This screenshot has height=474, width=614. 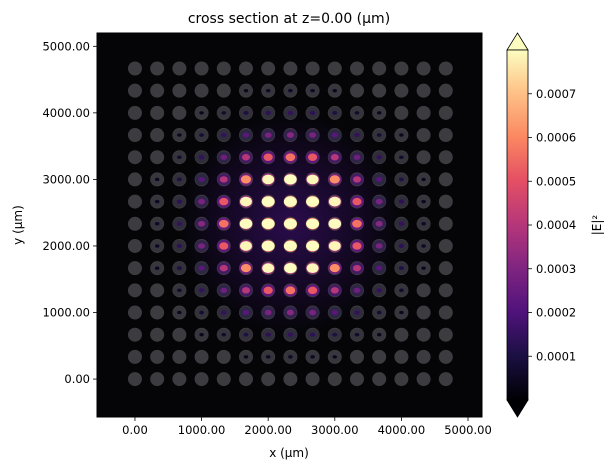 What do you see at coordinates (556, 181) in the screenshot?
I see `colorbar-tick-label: 0.0005` at bounding box center [556, 181].